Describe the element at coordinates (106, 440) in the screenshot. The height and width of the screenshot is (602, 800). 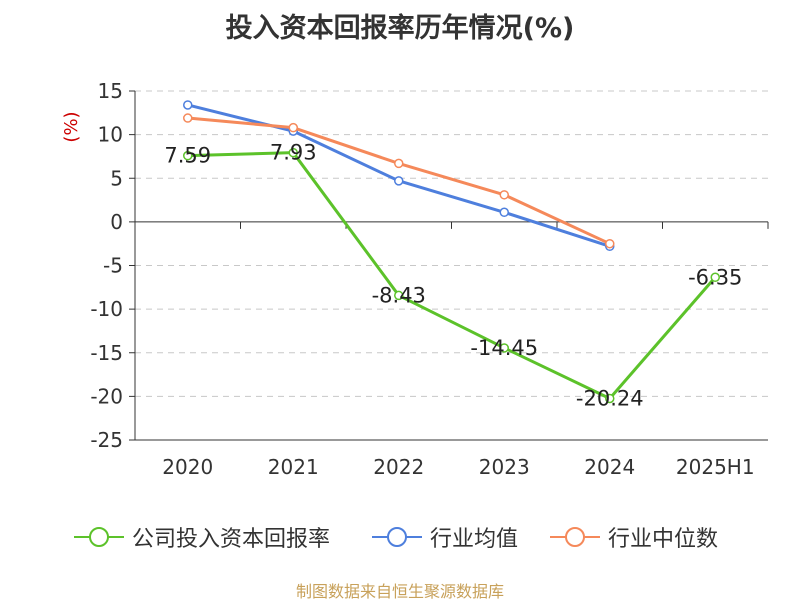
I see `y-tick-label: -25` at that location.